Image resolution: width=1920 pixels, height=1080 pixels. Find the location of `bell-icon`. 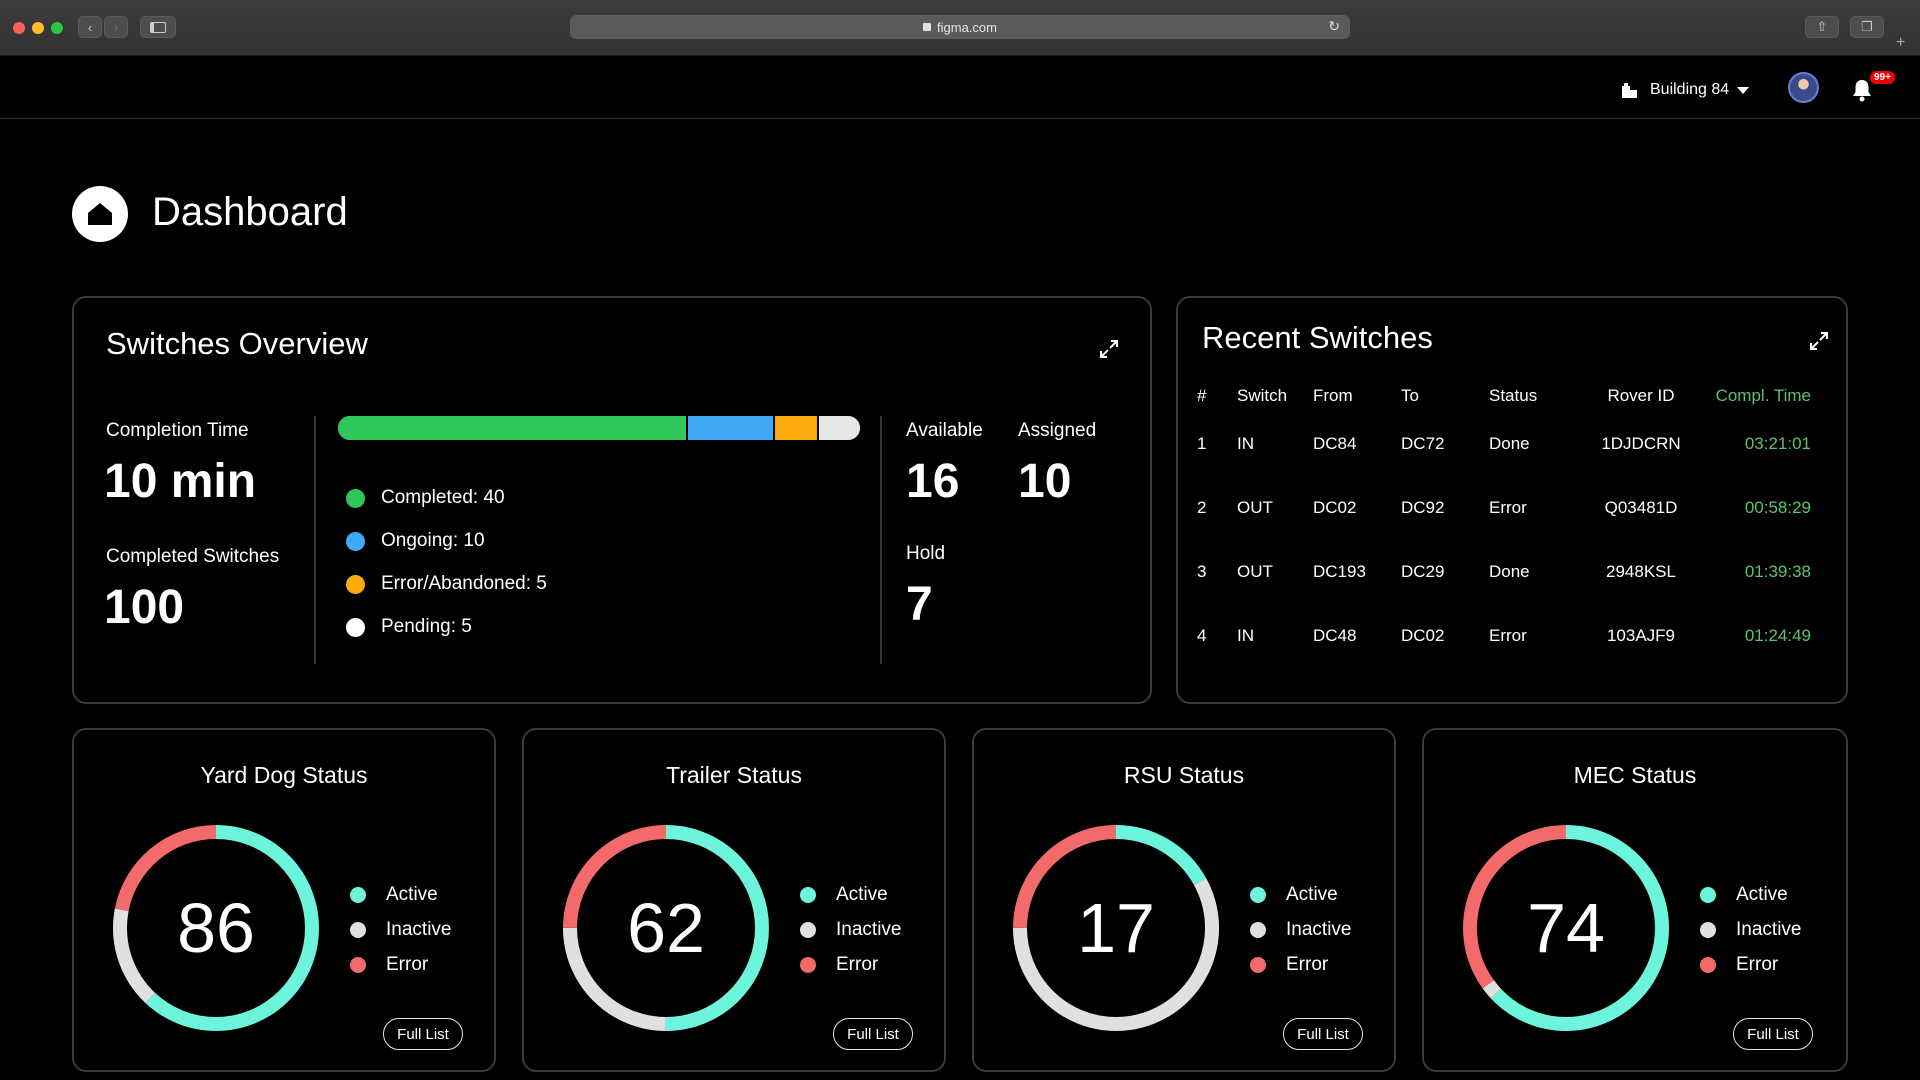

bell-icon is located at coordinates (1862, 90).